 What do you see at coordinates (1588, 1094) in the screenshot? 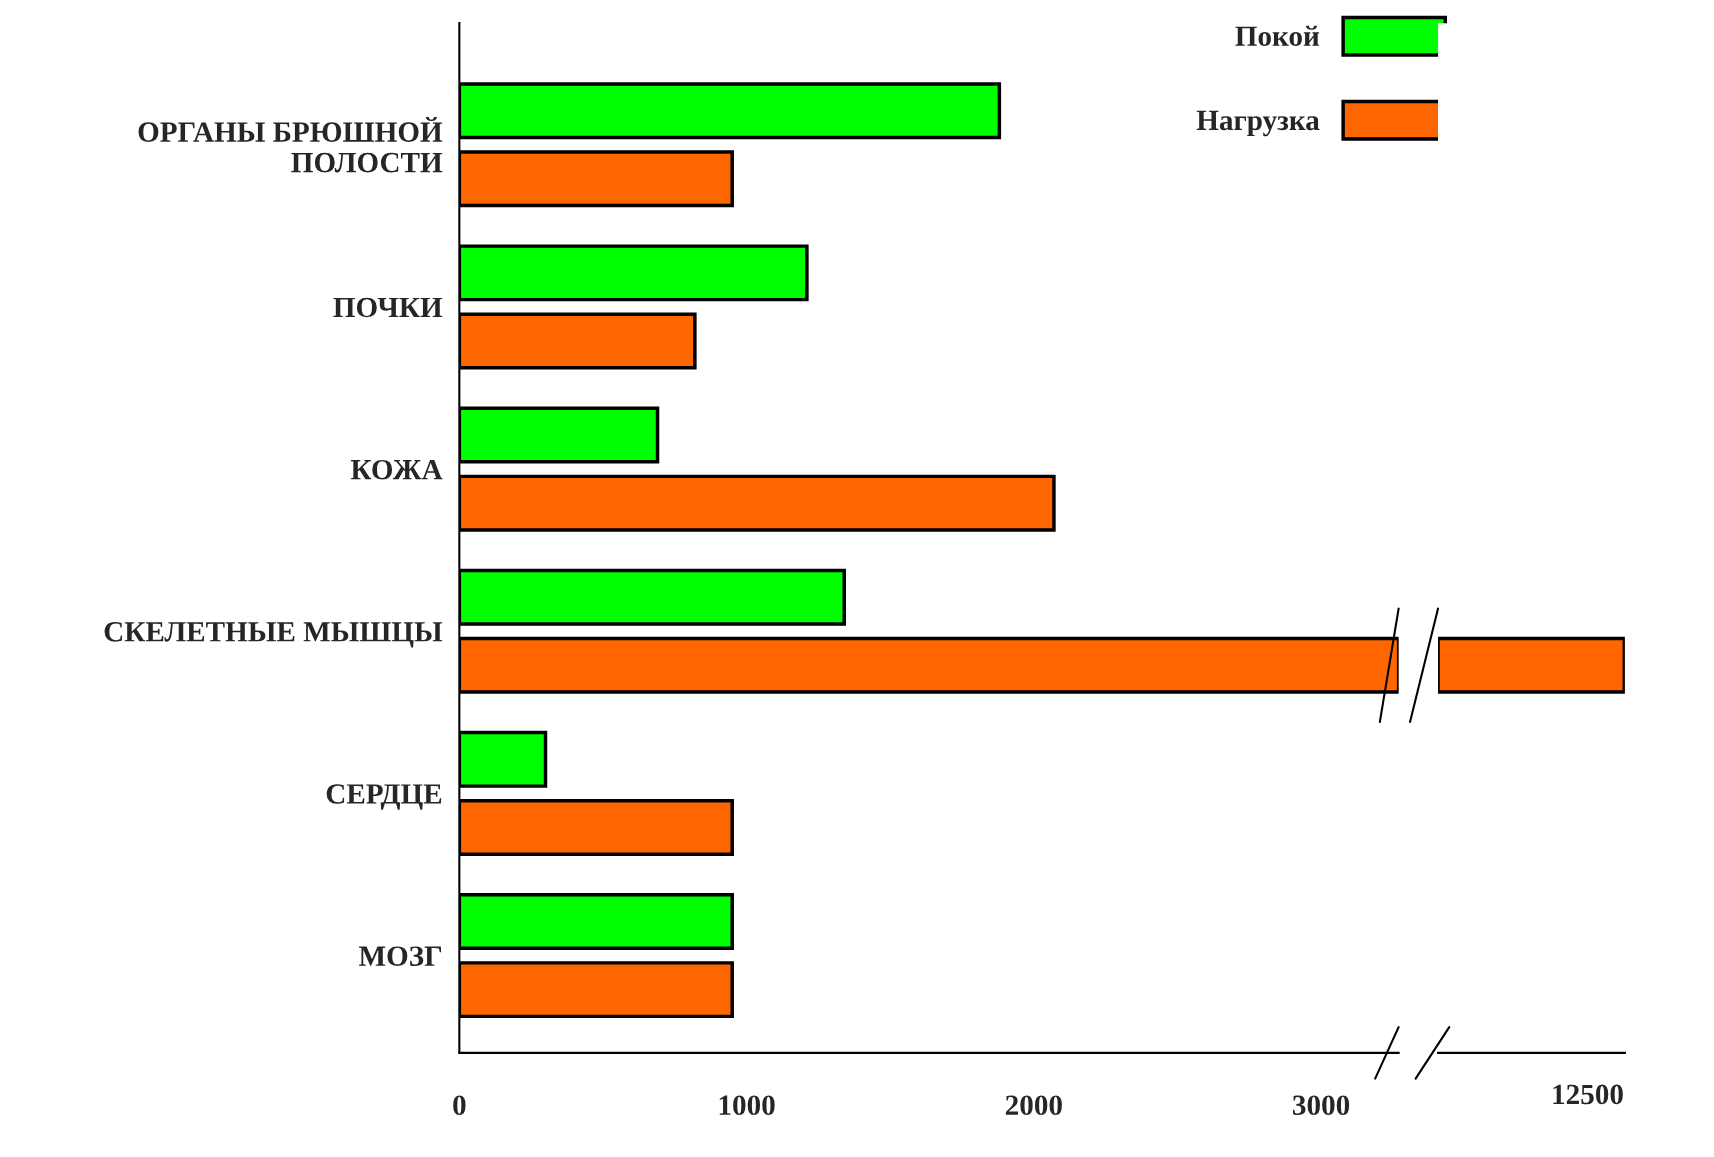
I see `text: 12500` at bounding box center [1588, 1094].